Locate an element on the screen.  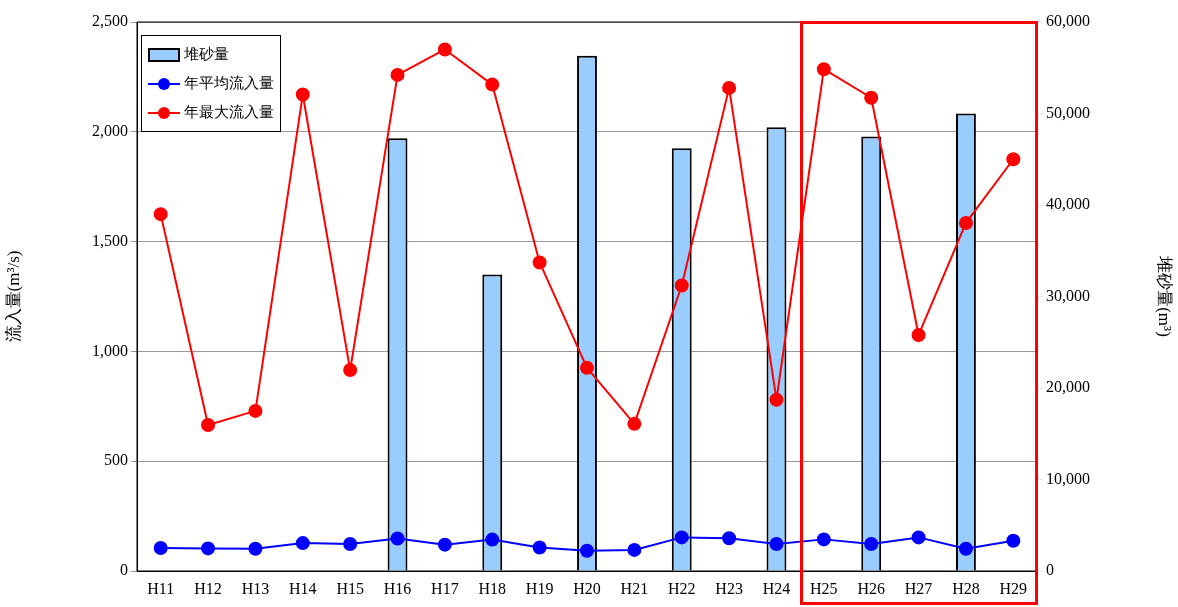
legend-label: 年最大流入量 is located at coordinates (229, 112).